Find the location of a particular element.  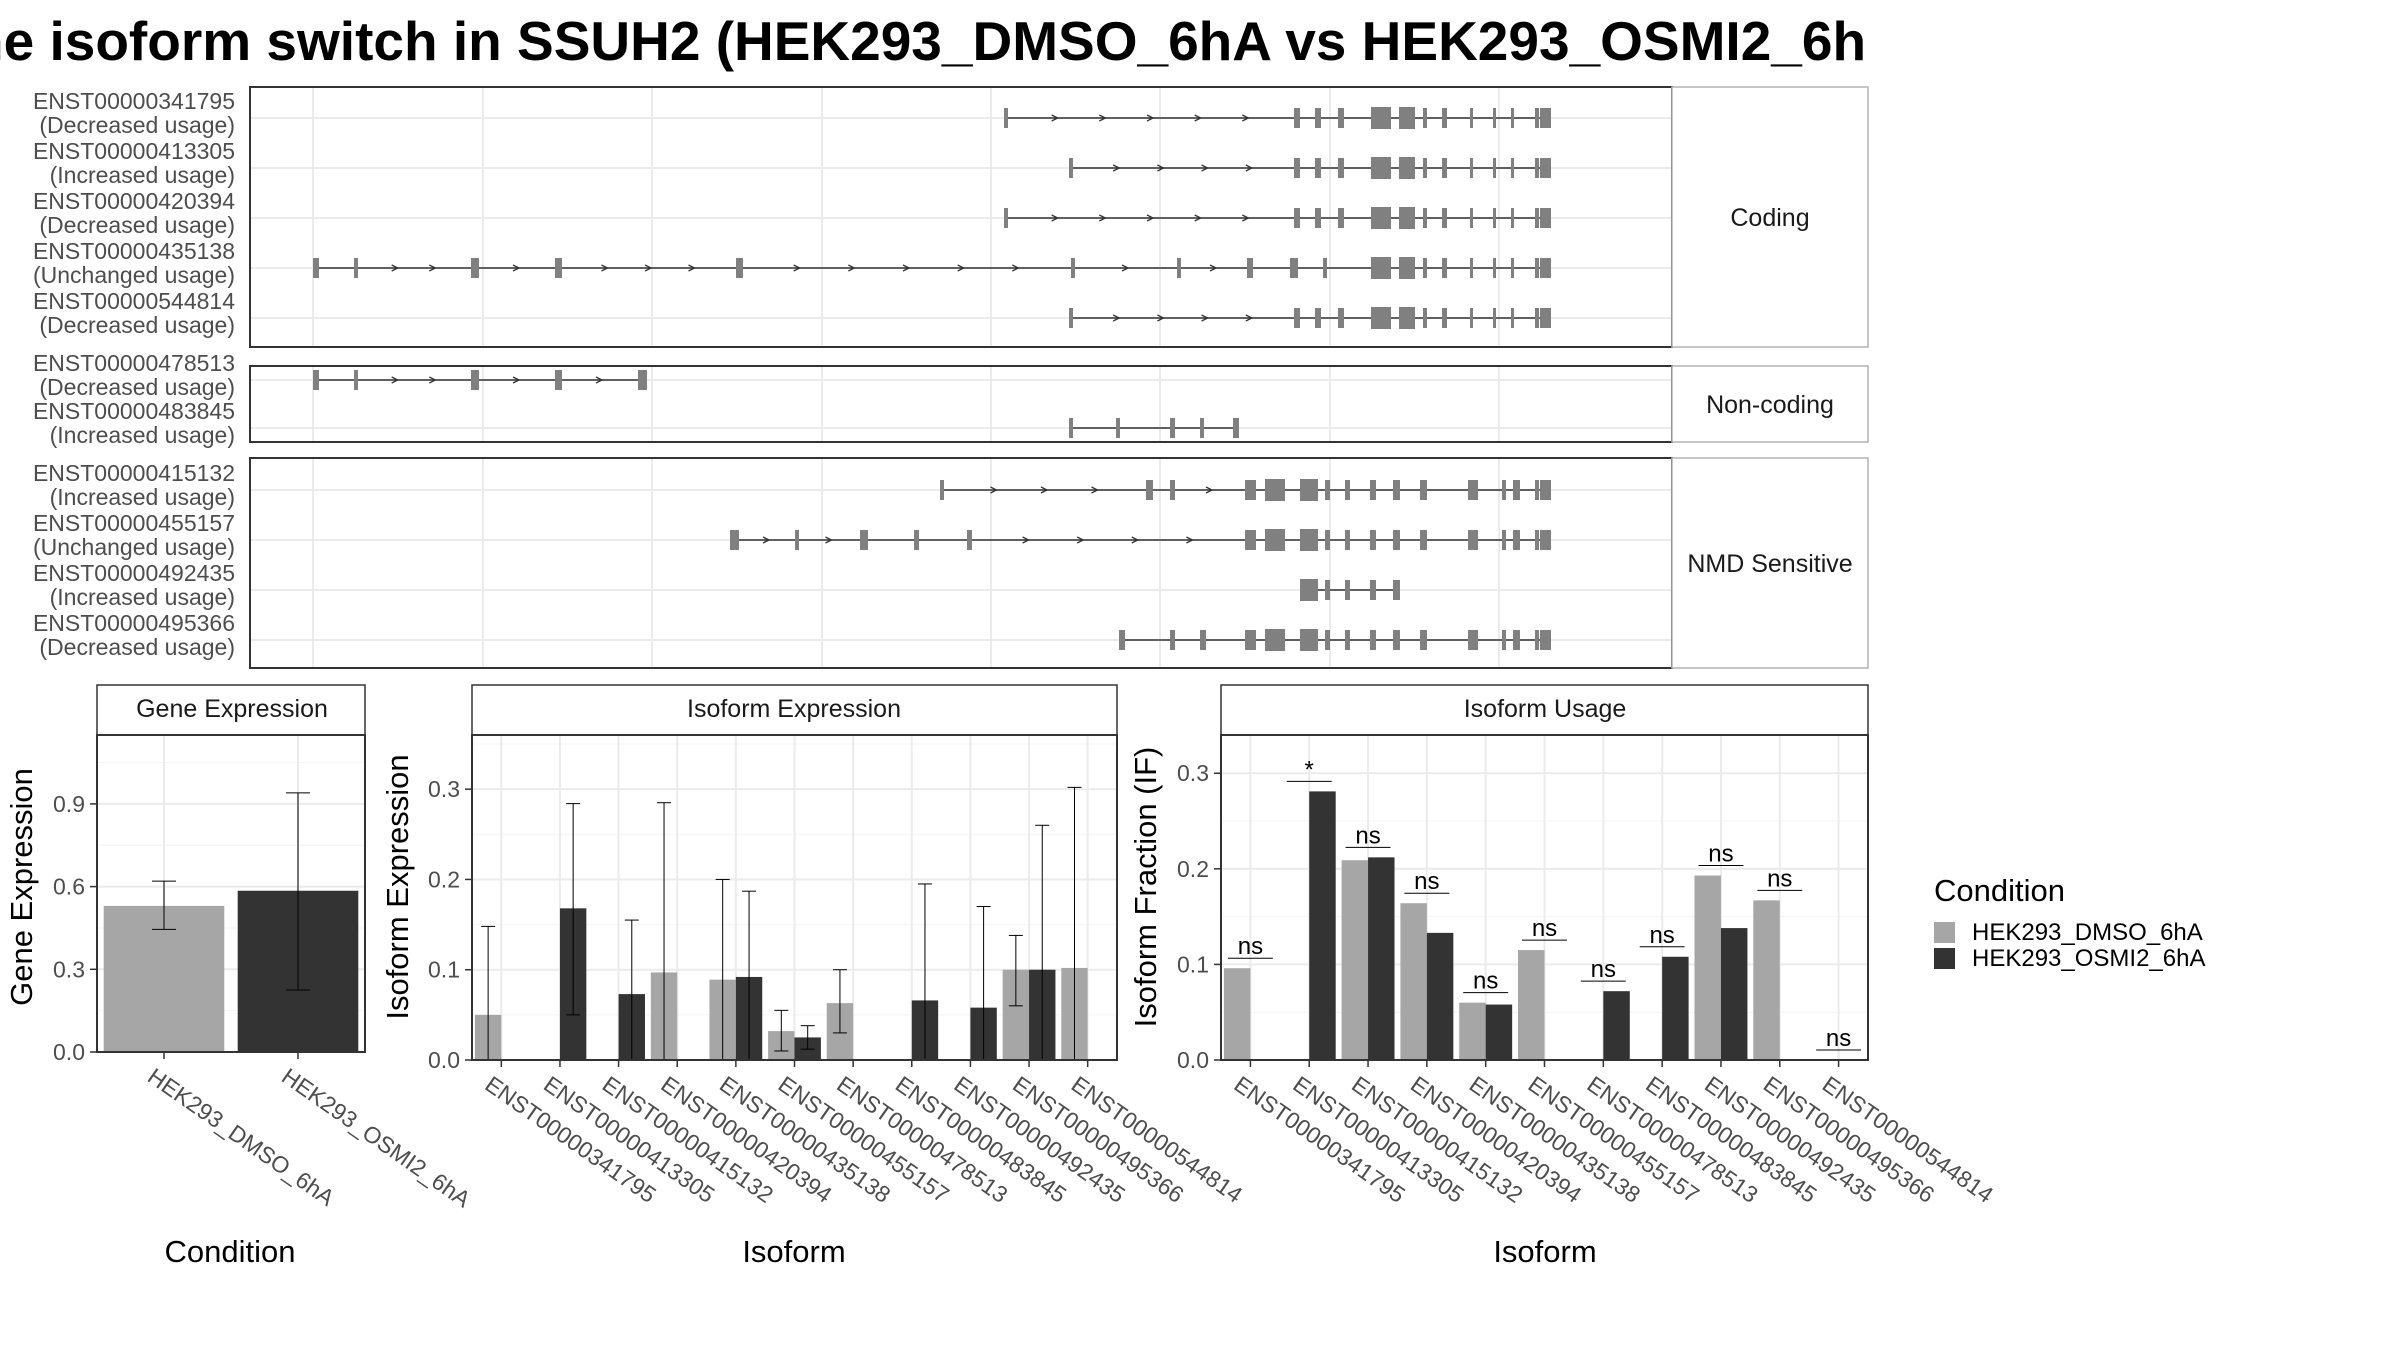

transcript-usage-label: (Unchanged usage) is located at coordinates (134, 547).